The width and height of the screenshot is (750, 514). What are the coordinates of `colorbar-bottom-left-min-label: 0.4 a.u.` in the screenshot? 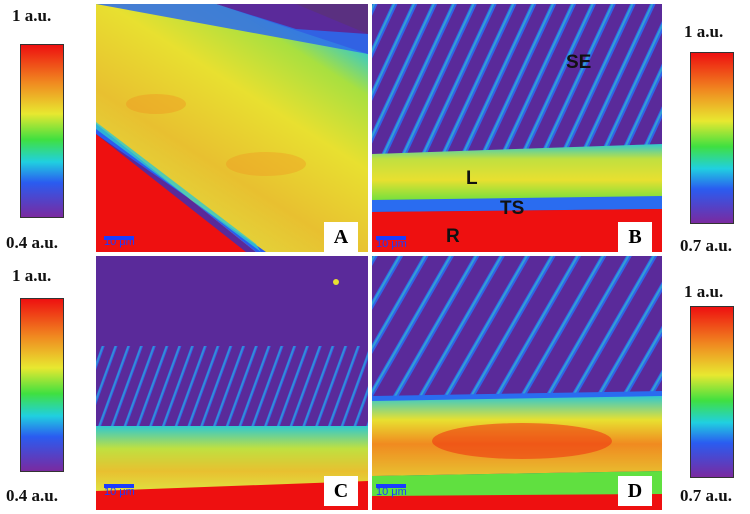 It's located at (32, 495).